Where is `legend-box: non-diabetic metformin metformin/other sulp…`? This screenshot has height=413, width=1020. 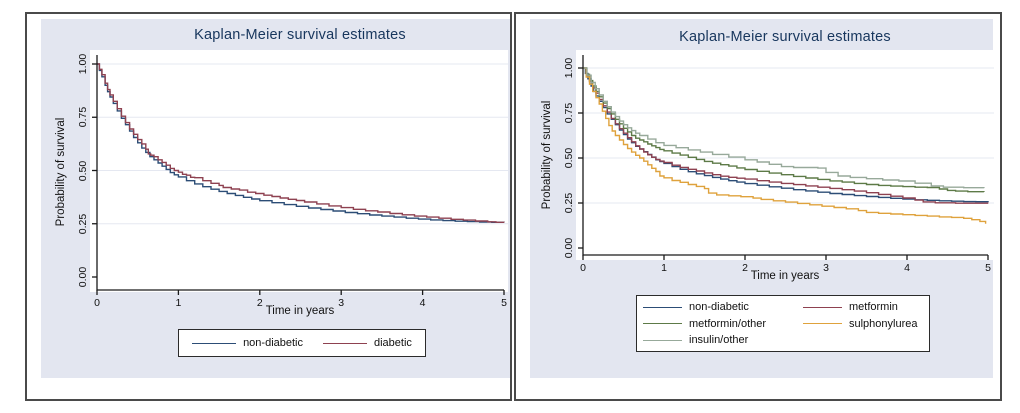
legend-box: non-diabetic metformin metformin/other sulp… is located at coordinates (783, 323).